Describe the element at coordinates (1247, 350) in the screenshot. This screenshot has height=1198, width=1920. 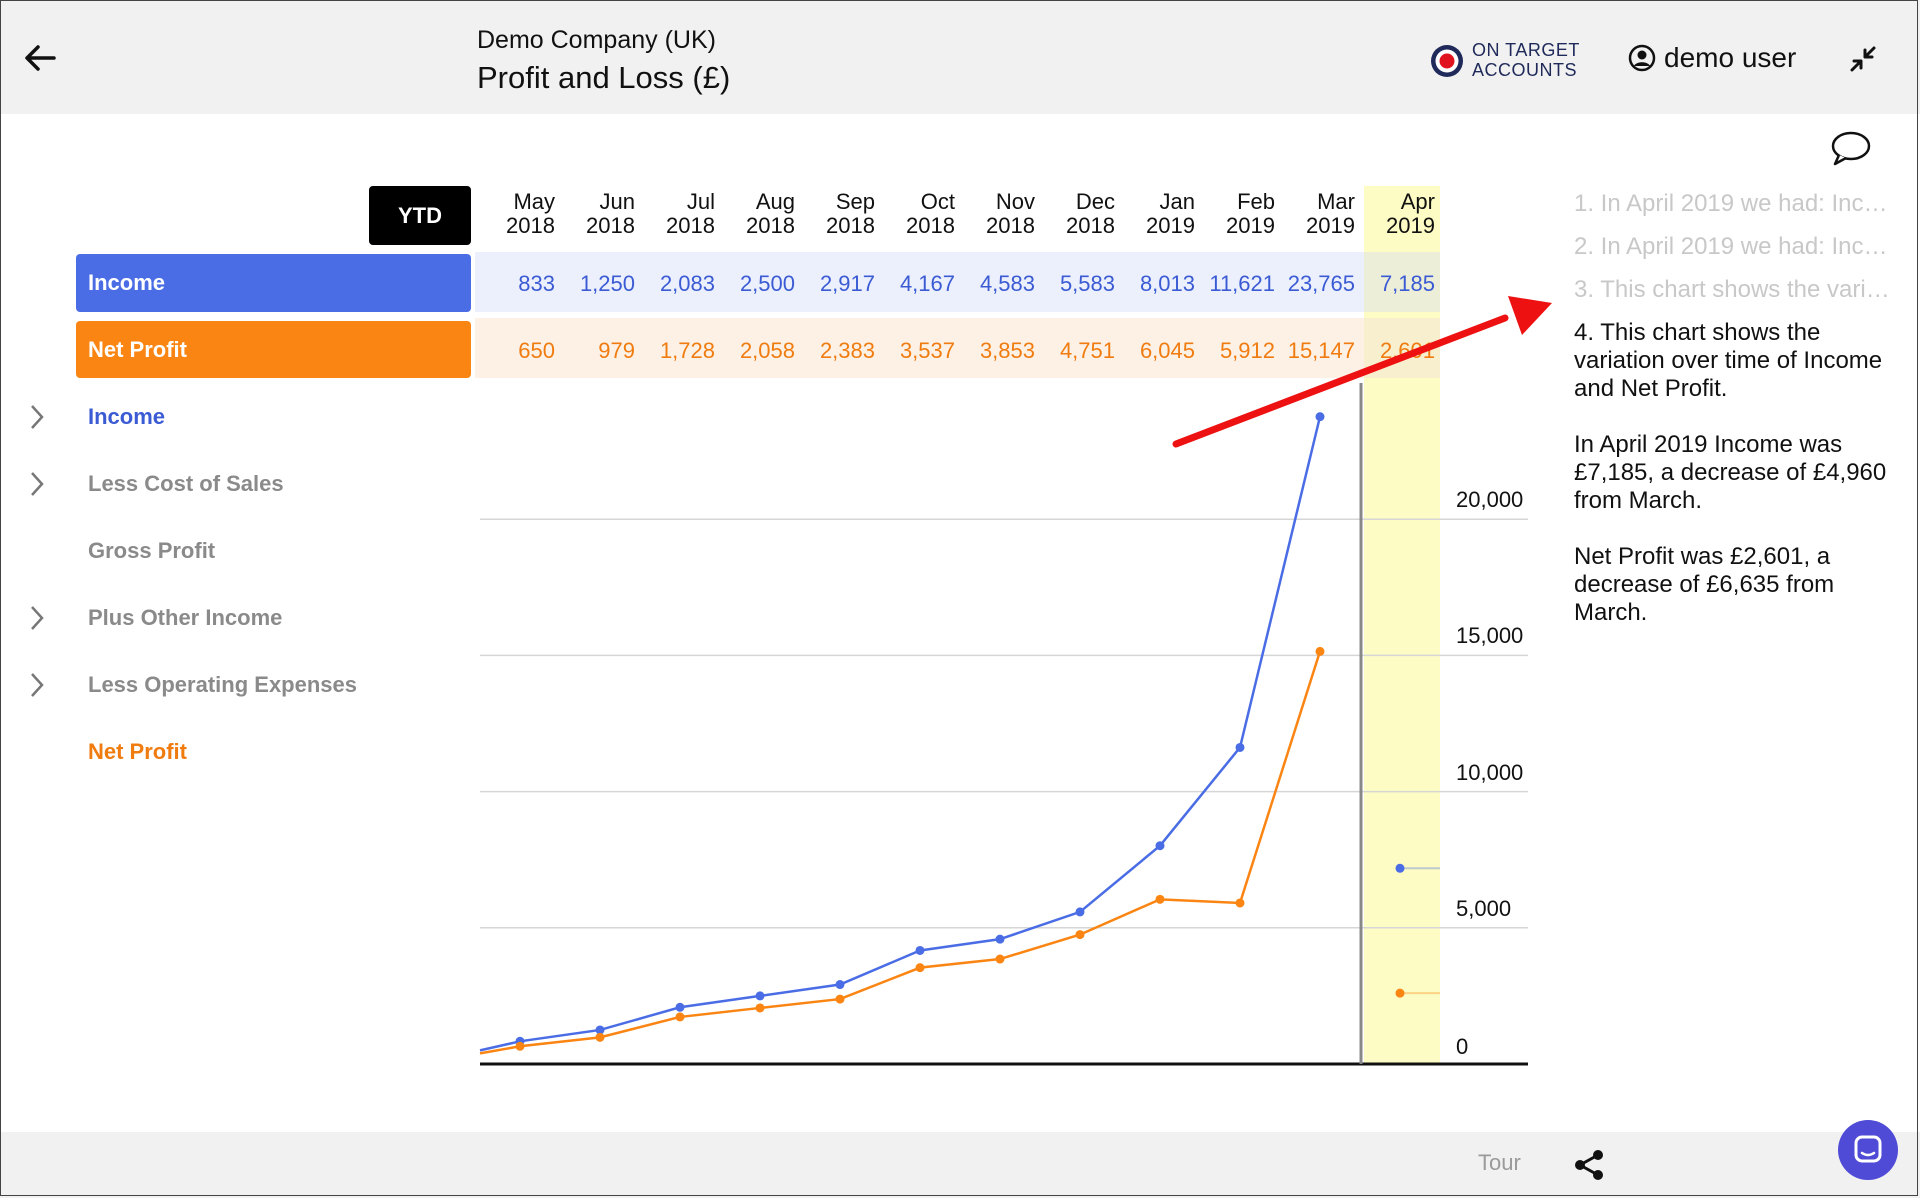
I see `net-profit-value-cell: 5,912` at that location.